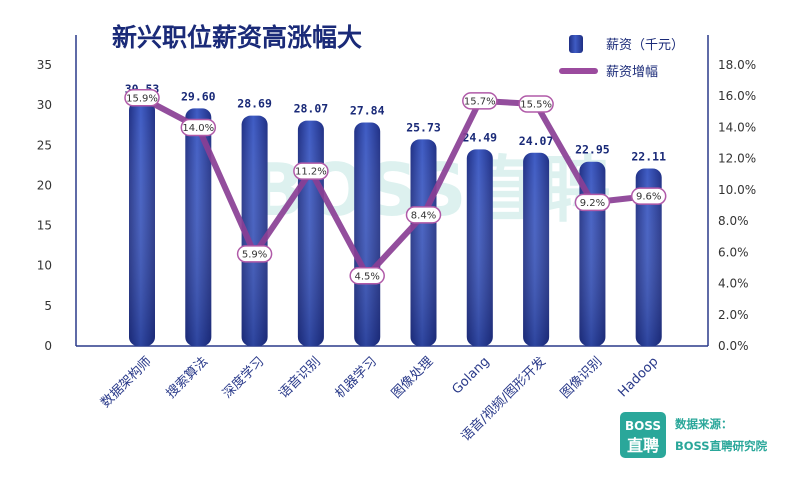  I want to click on point-value-label: 5.9%, so click(254, 254).